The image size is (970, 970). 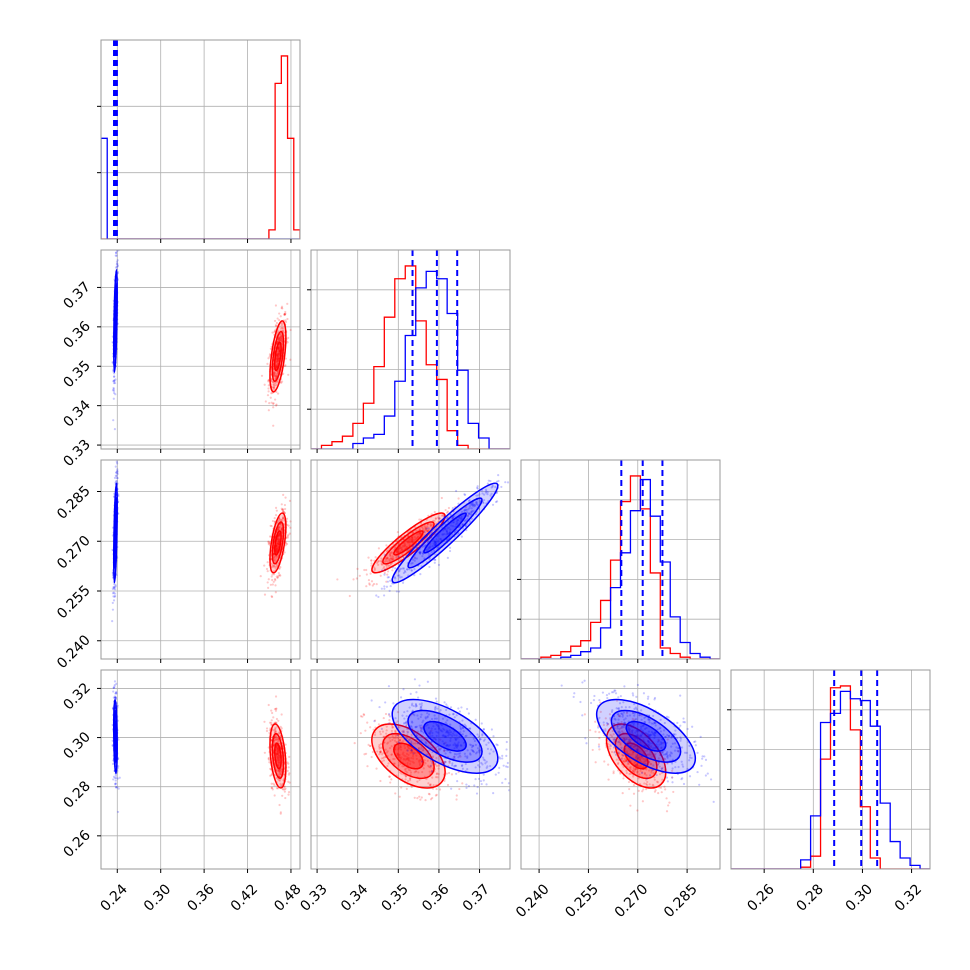 What do you see at coordinates (278, 756) in the screenshot?
I see `contour-red` at bounding box center [278, 756].